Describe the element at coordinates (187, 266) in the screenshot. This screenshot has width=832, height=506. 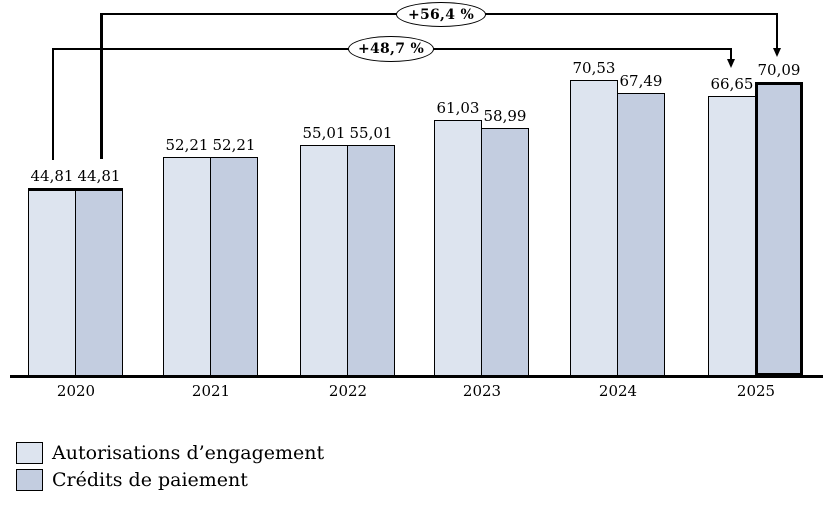
I see `bar-2021-autorisations` at that location.